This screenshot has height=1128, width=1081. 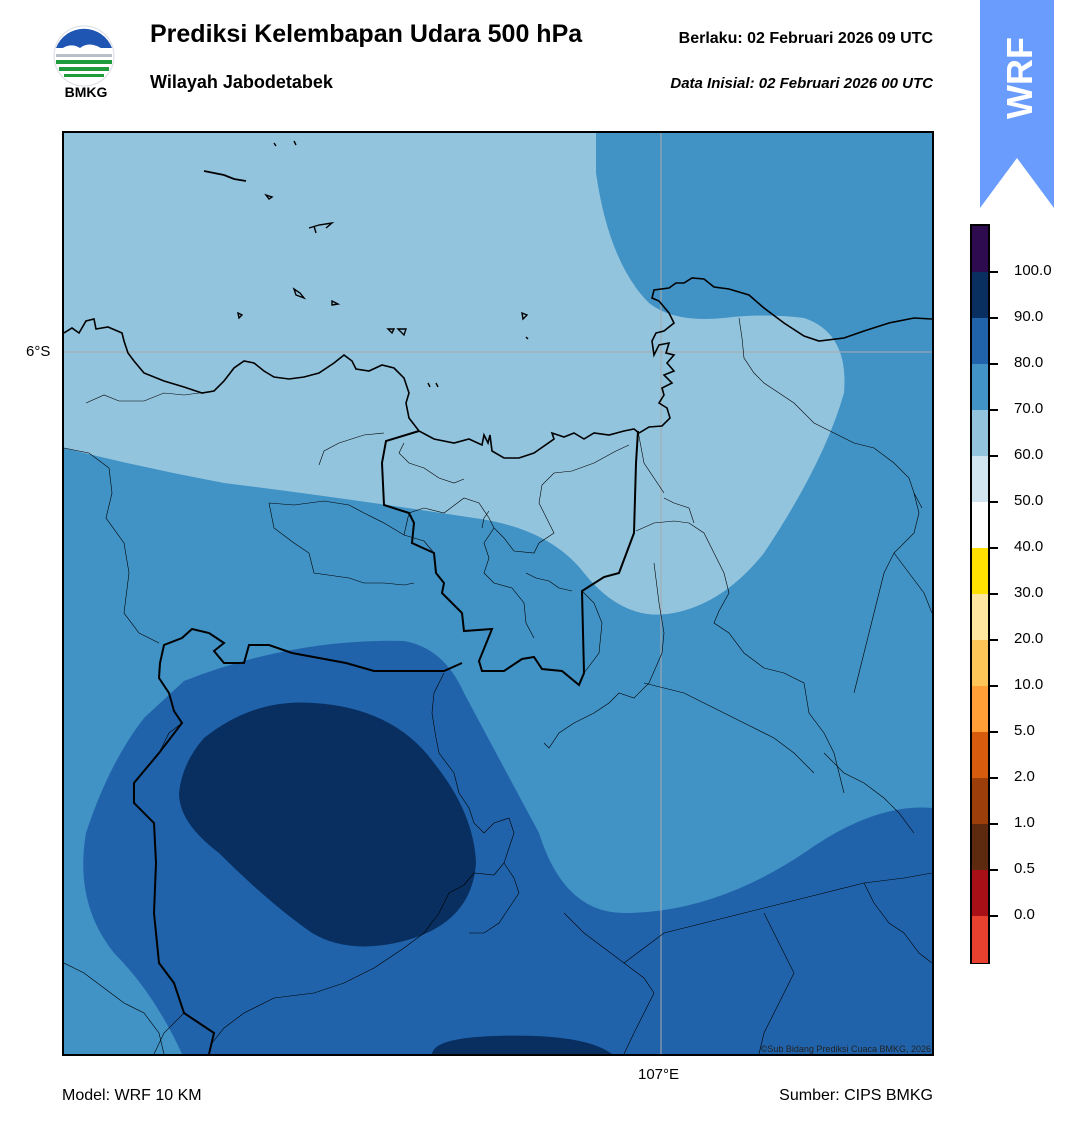 What do you see at coordinates (1024, 868) in the screenshot?
I see `colorbar-label: 0.5` at bounding box center [1024, 868].